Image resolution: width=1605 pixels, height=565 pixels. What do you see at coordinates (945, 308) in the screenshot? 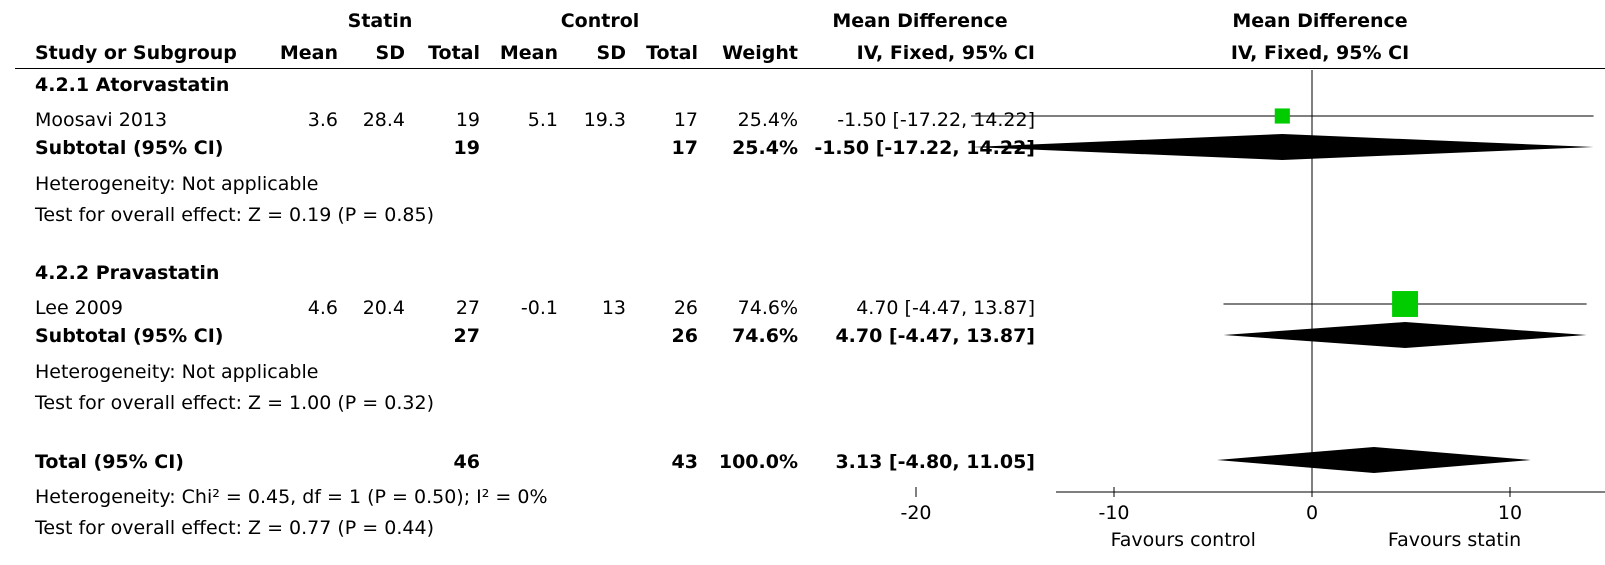
I see `study-ci: 4.70 [-4.47, 13.87]` at bounding box center [945, 308].